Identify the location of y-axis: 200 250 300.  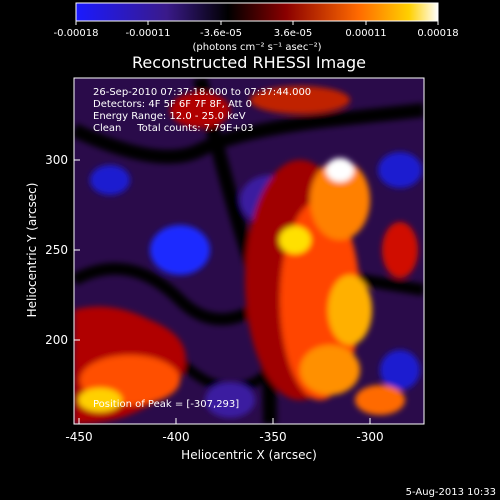
(62, 250).